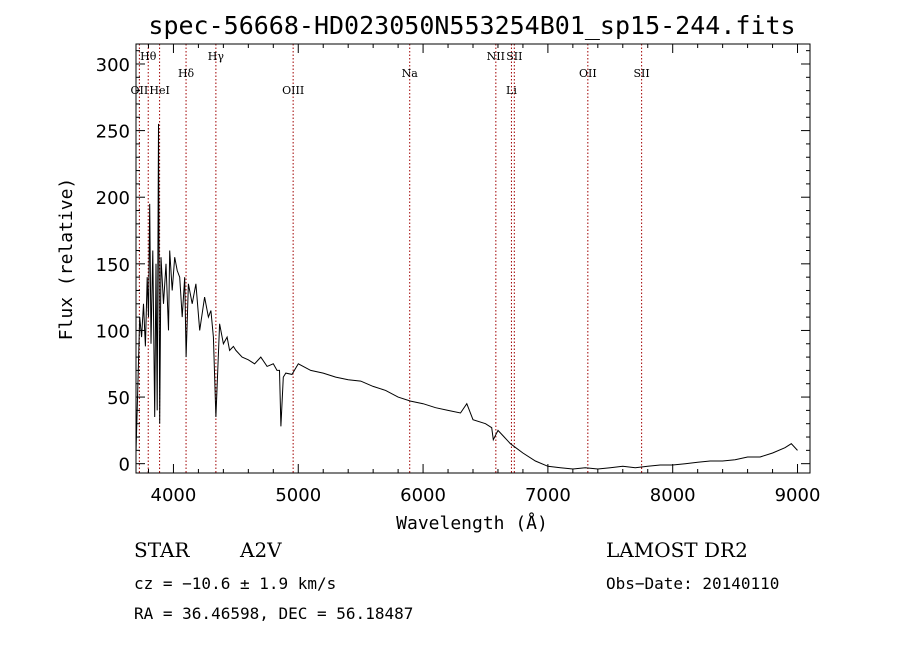 Image resolution: width=900 pixels, height=649 pixels. I want to click on object-class: STAR, so click(162, 550).